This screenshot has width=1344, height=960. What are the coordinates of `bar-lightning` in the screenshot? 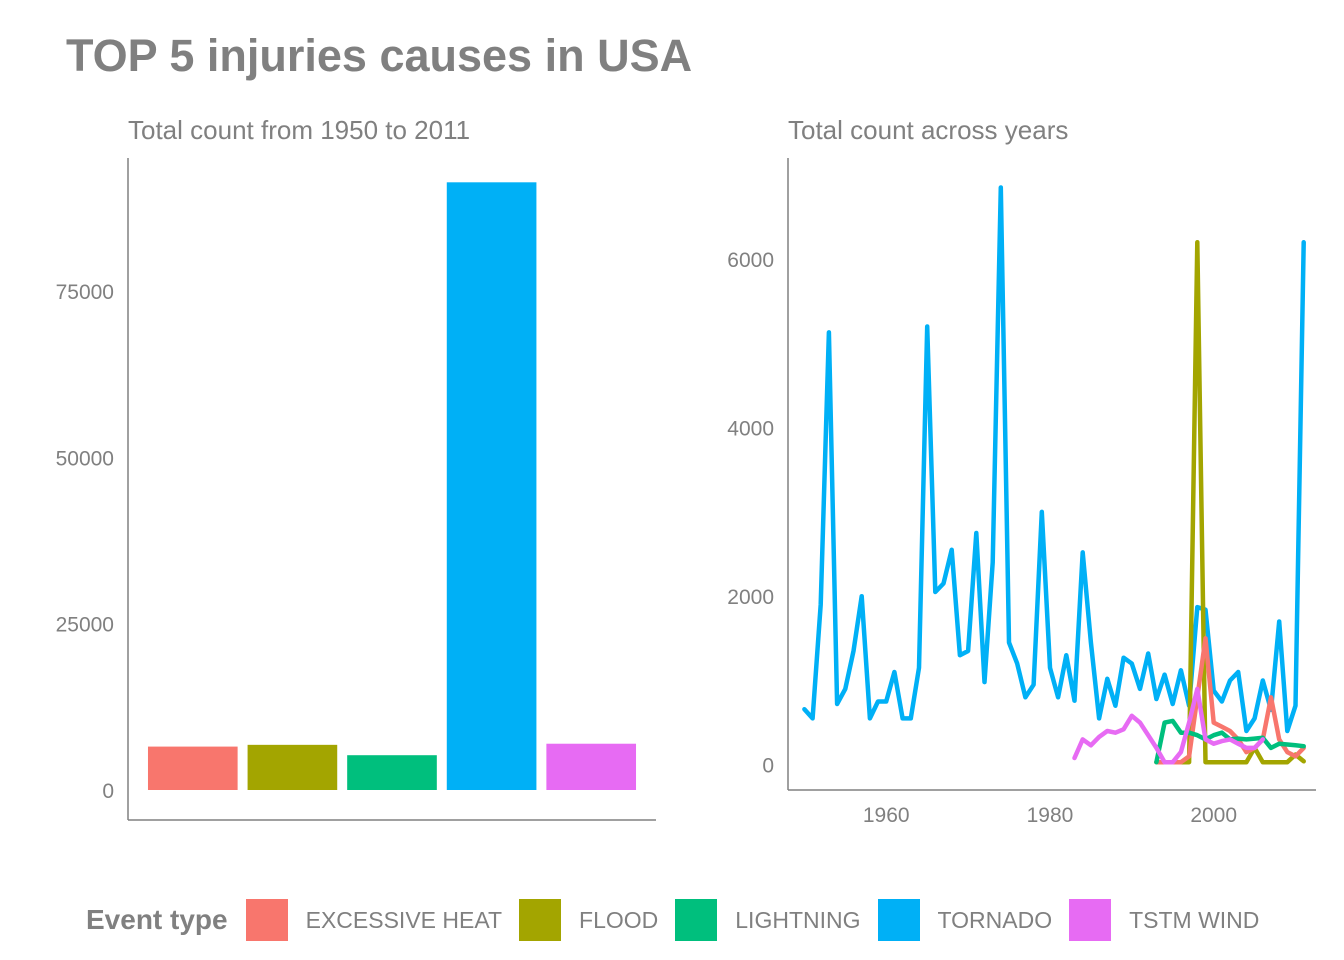 It's located at (392, 772).